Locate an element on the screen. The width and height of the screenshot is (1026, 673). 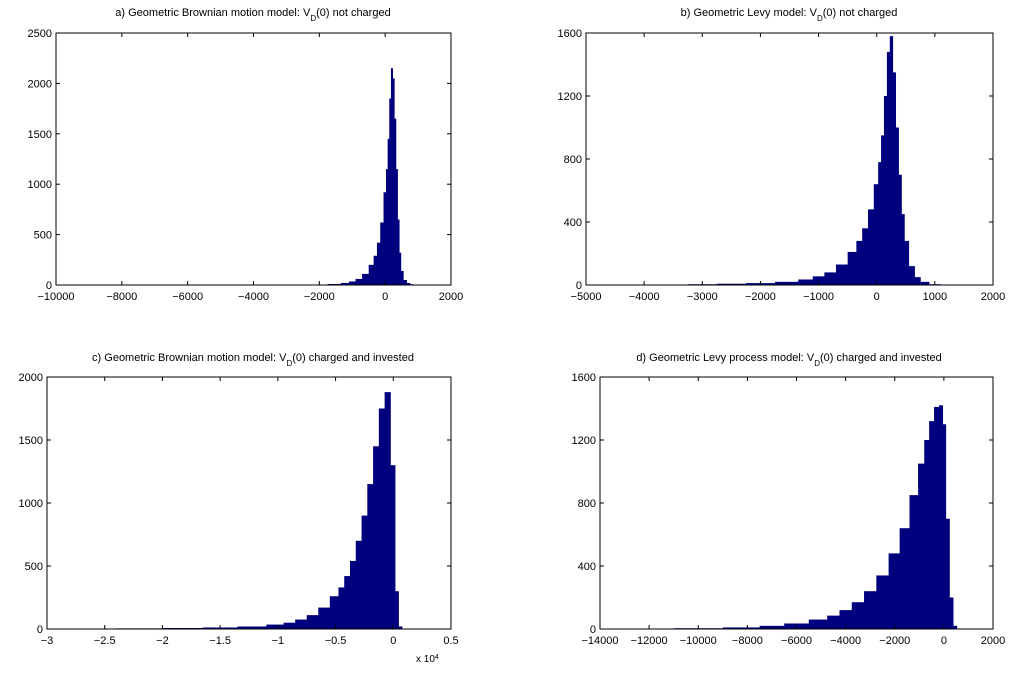
y-tick-label-c: 2000 is located at coordinates (31, 378).